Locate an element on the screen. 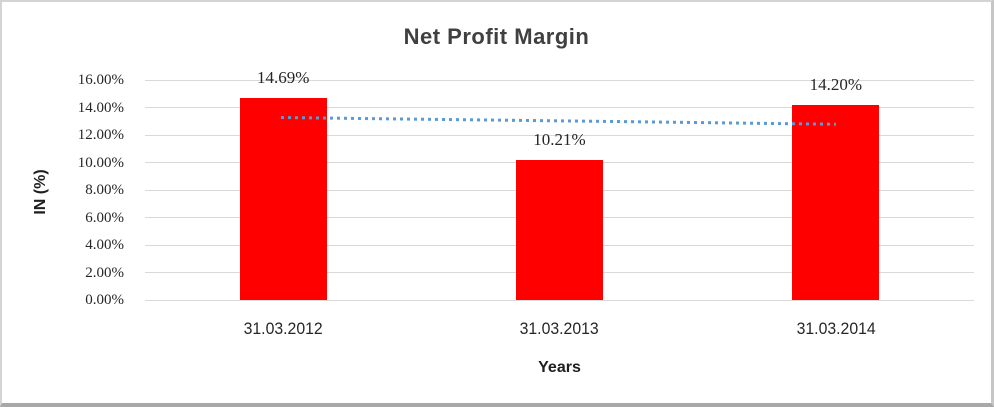  y-tick-label: 10.00% is located at coordinates (100, 162).